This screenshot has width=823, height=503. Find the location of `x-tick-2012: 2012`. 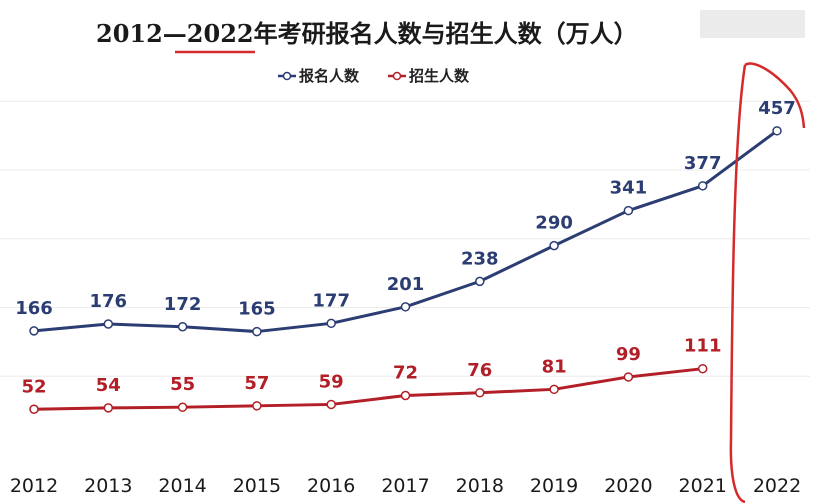

x-tick-2012: 2012 is located at coordinates (34, 486).